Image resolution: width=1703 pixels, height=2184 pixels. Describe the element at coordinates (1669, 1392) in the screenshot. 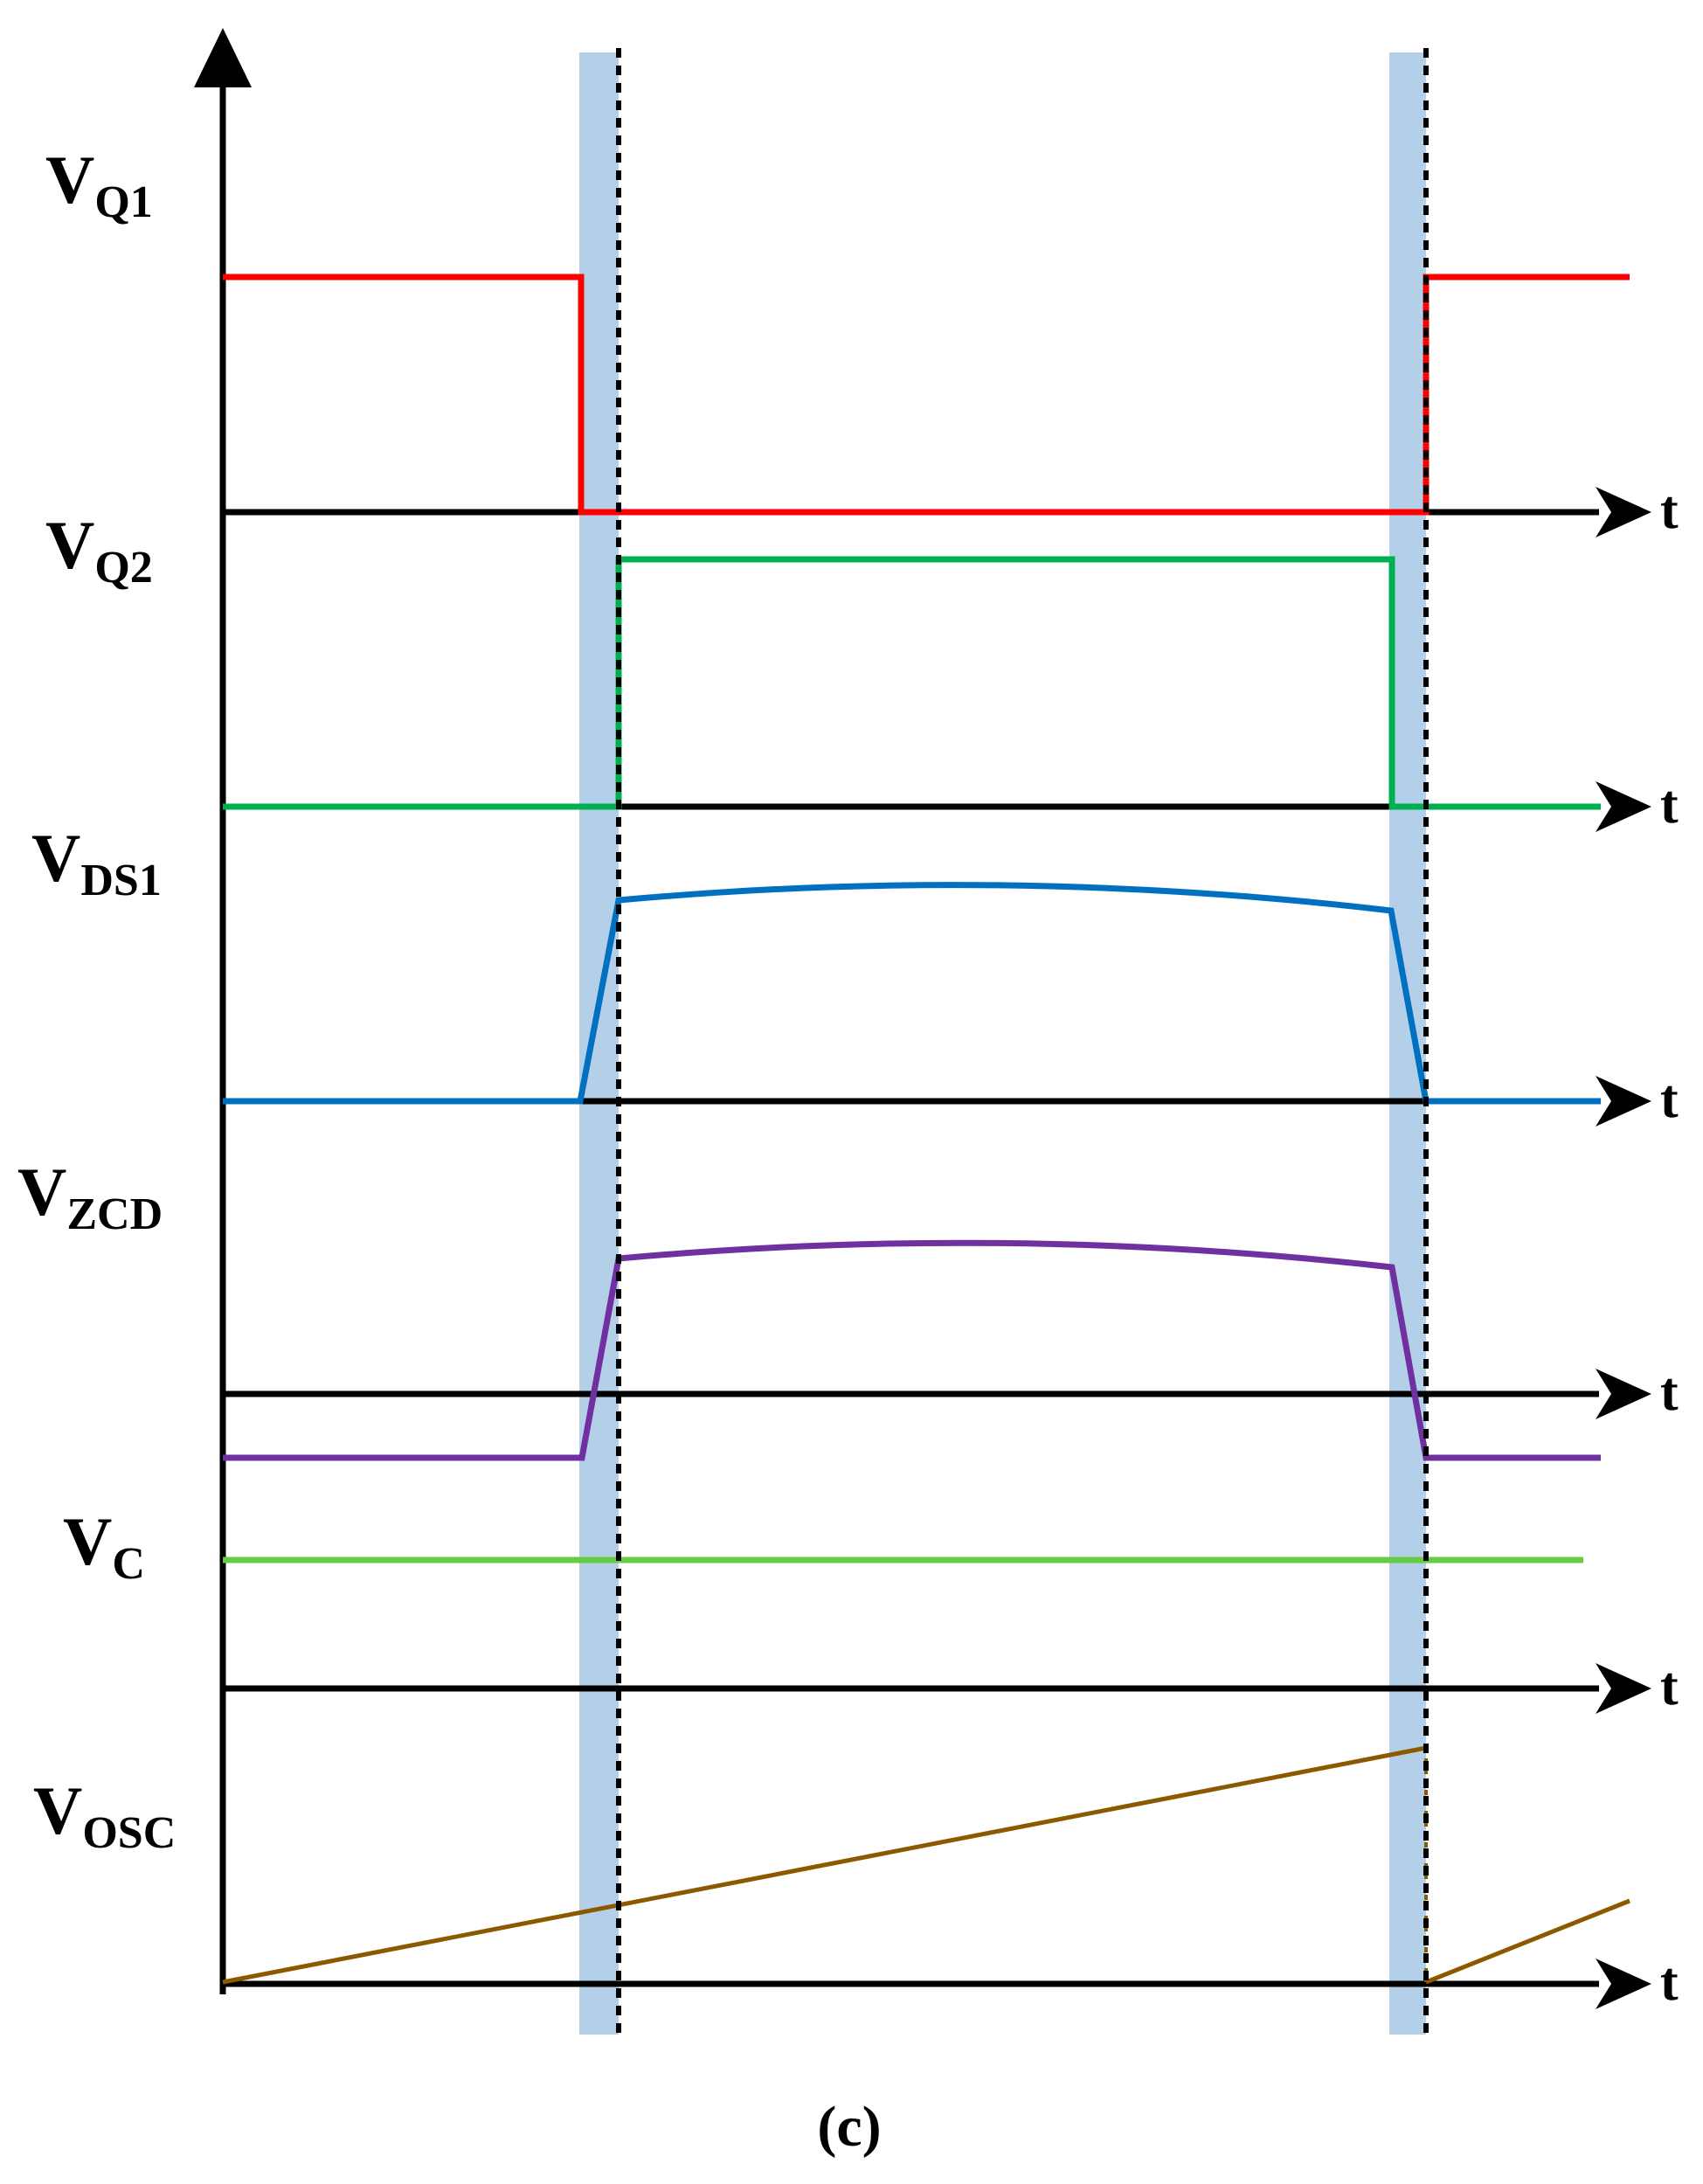

I see `axis-label-t-vzcd: t` at that location.